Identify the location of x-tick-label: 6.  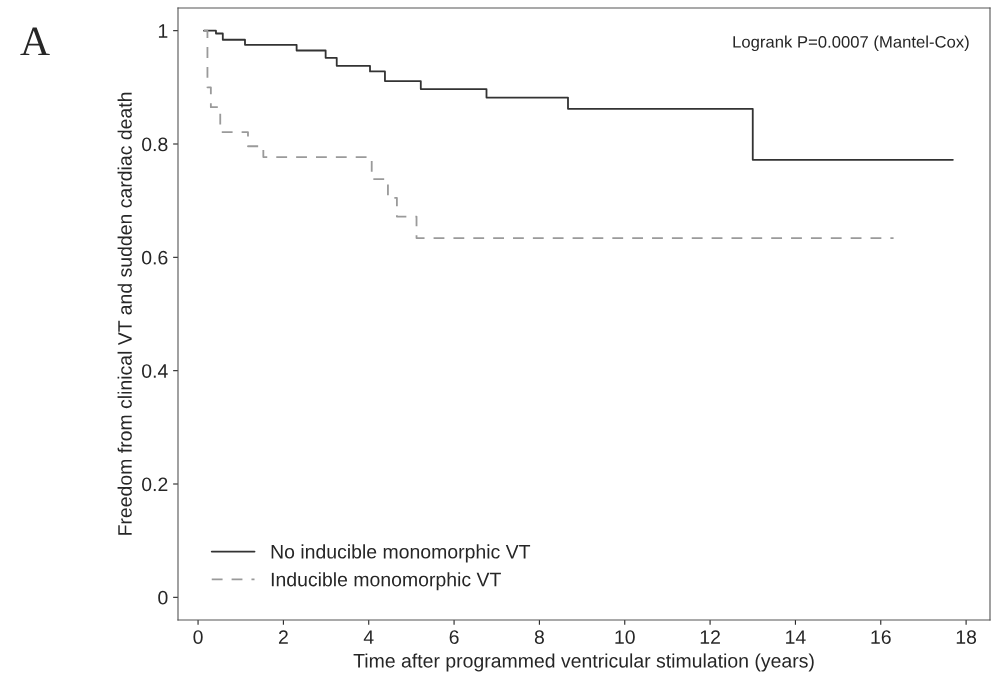
(454, 637).